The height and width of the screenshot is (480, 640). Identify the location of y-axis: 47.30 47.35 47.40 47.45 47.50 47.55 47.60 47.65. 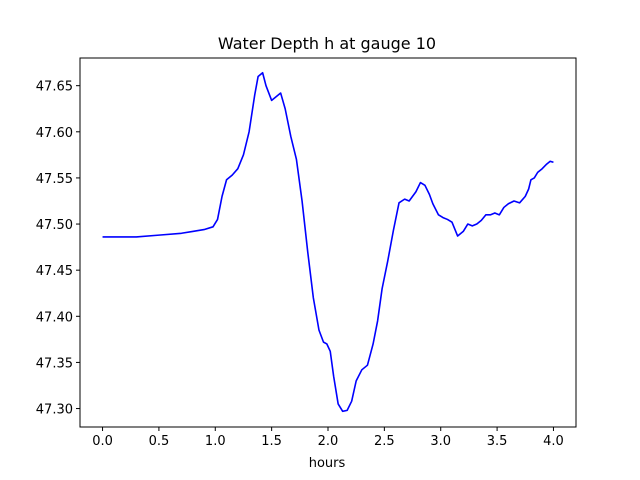
(58, 249).